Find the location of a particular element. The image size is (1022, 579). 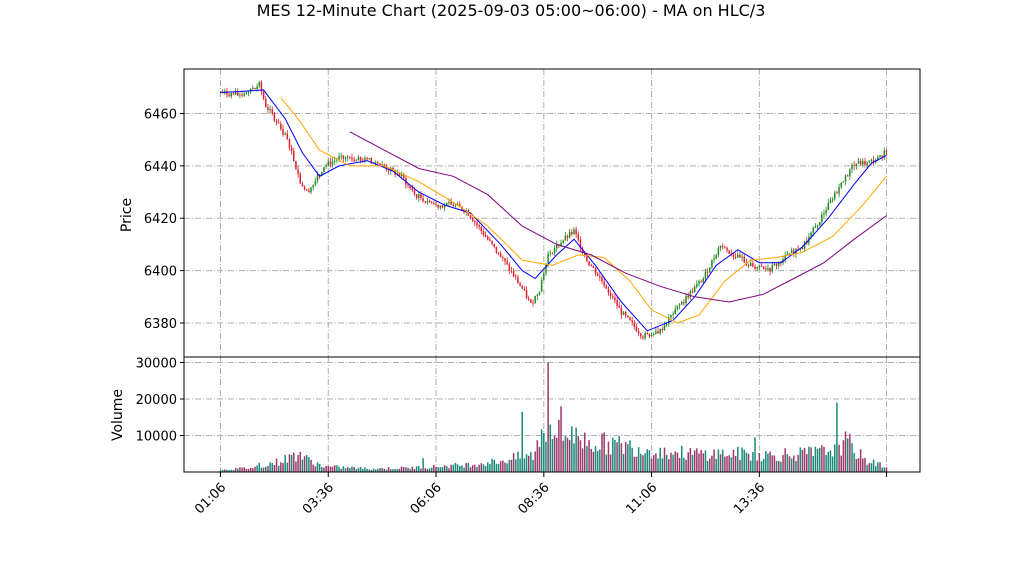

volume-y-tick-label: 30000 is located at coordinates (156, 363).